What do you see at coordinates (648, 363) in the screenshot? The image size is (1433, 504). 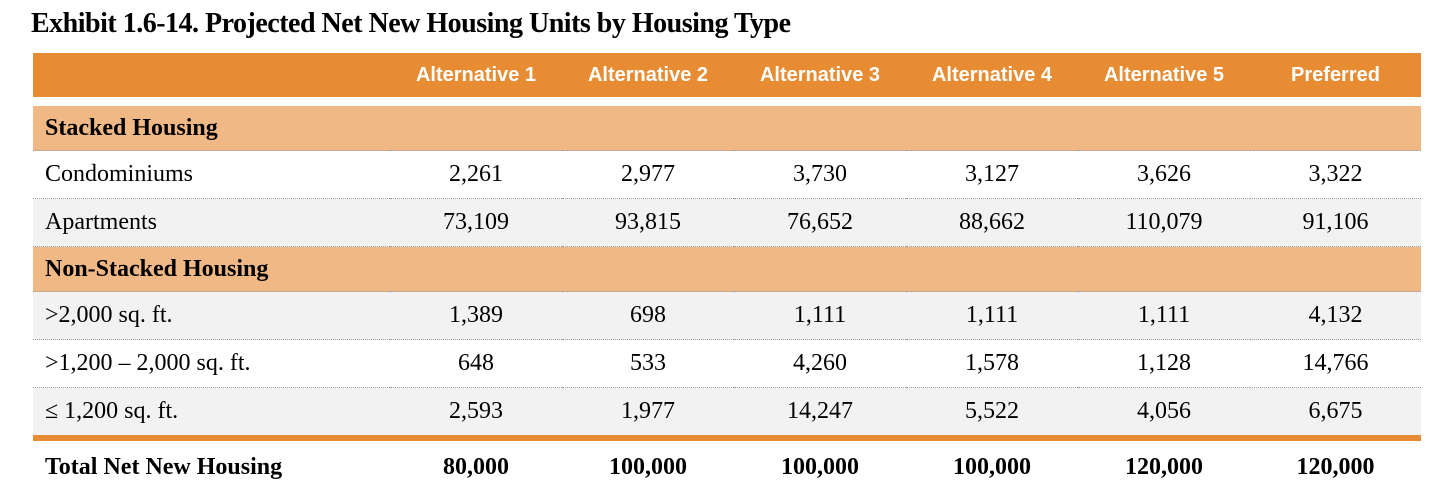 I see `cell-value: 533` at bounding box center [648, 363].